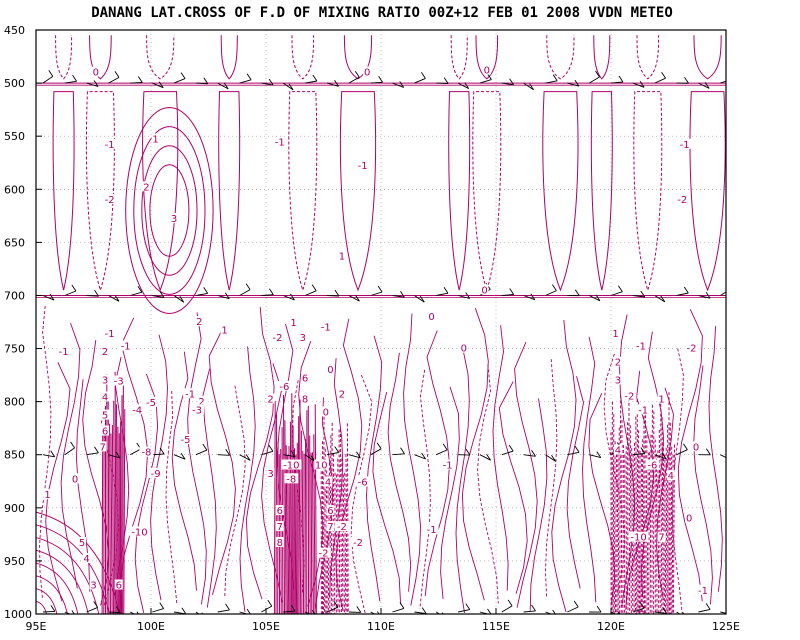  I want to click on x-tick-label: 110E, so click(381, 626).